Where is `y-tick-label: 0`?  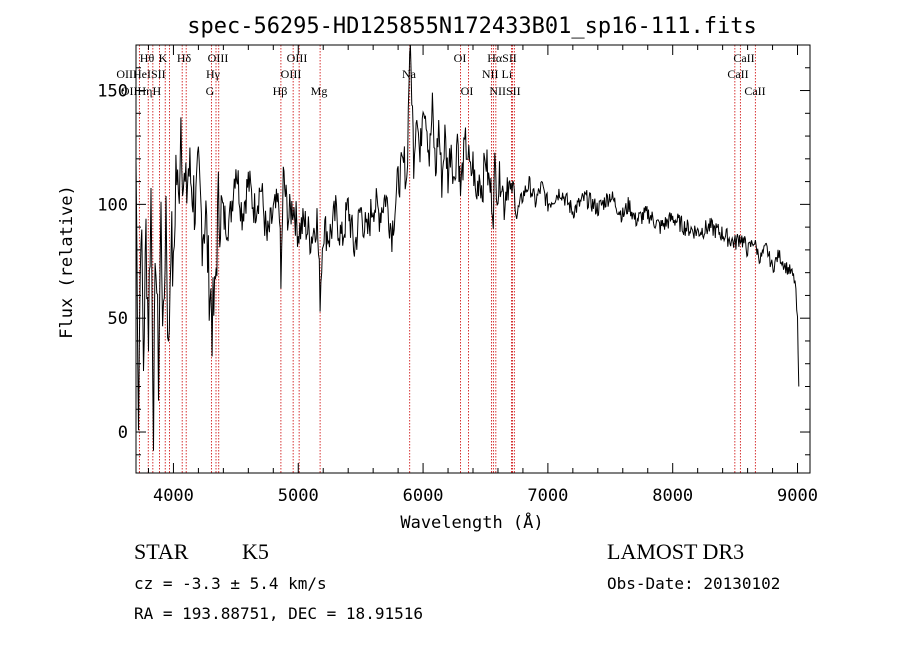
y-tick-label: 0 is located at coordinates (123, 433).